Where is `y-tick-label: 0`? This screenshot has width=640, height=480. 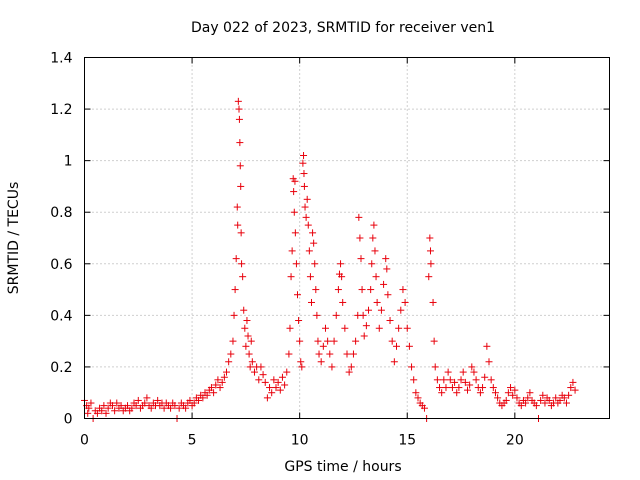
y-tick-label: 0 is located at coordinates (68, 420).